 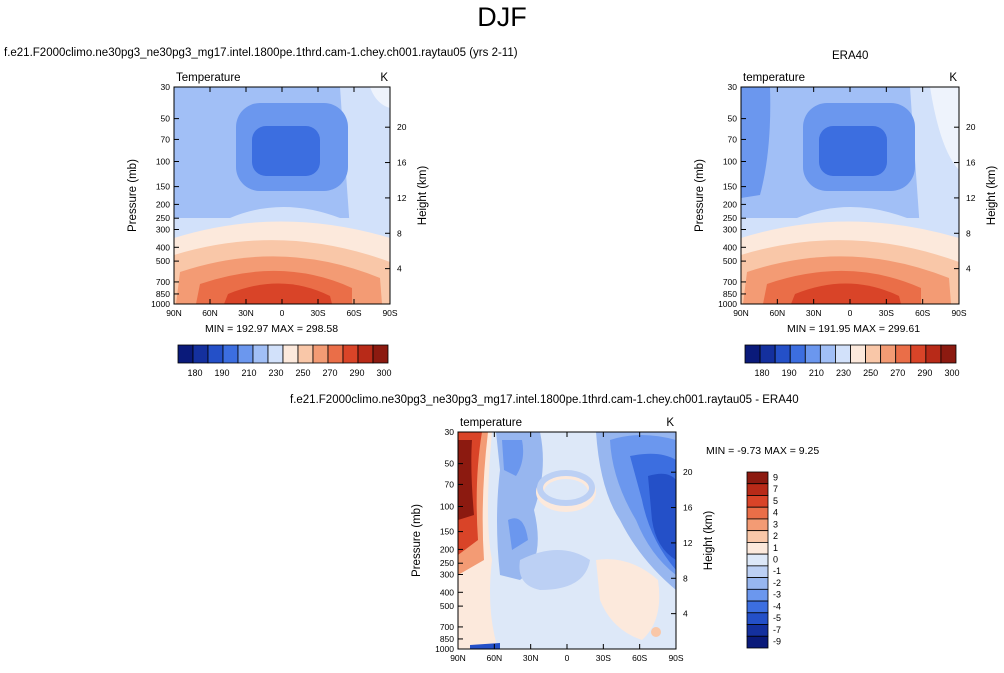 I want to click on diff-pressure-tick-label: 850, so click(x=447, y=639).